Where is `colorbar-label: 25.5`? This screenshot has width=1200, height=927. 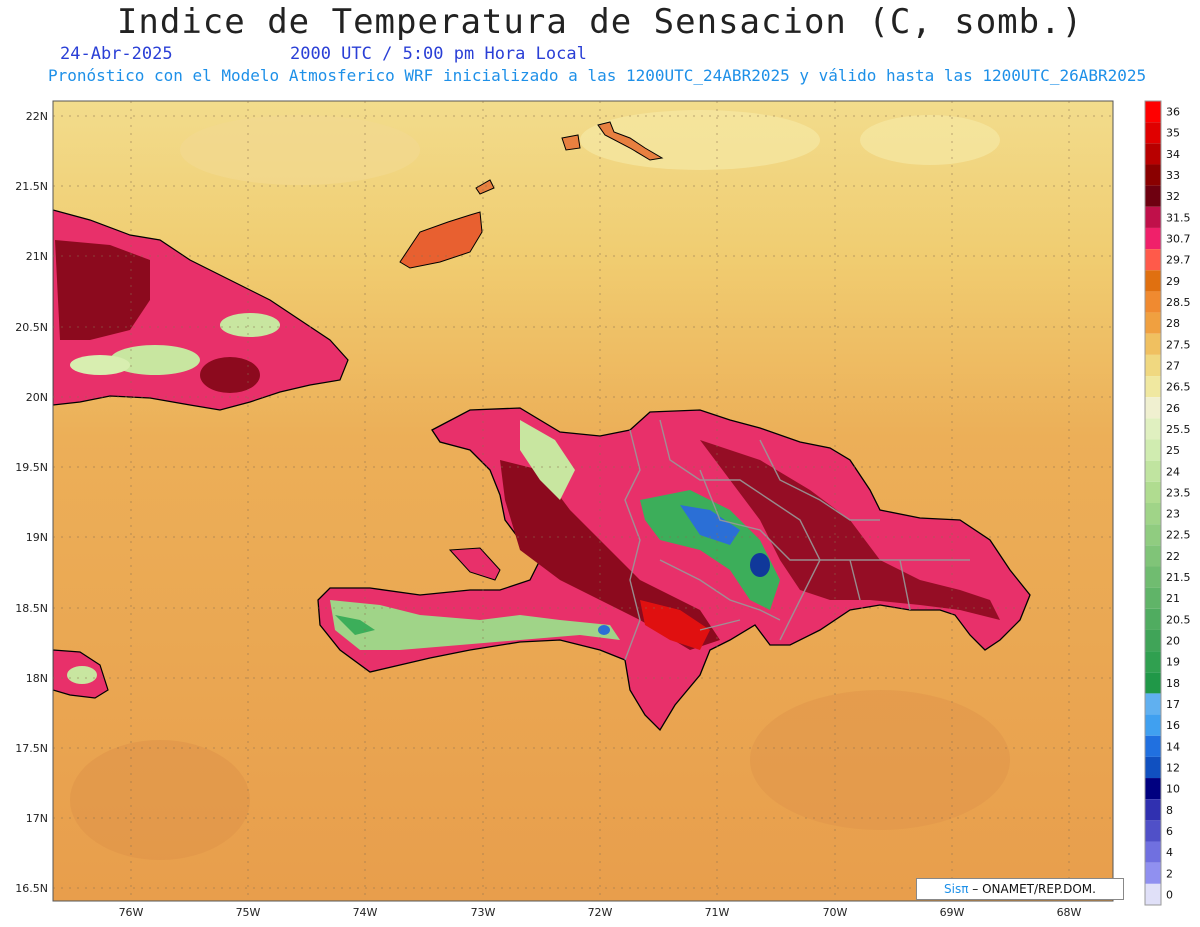 colorbar-label: 25.5 is located at coordinates (1178, 429).